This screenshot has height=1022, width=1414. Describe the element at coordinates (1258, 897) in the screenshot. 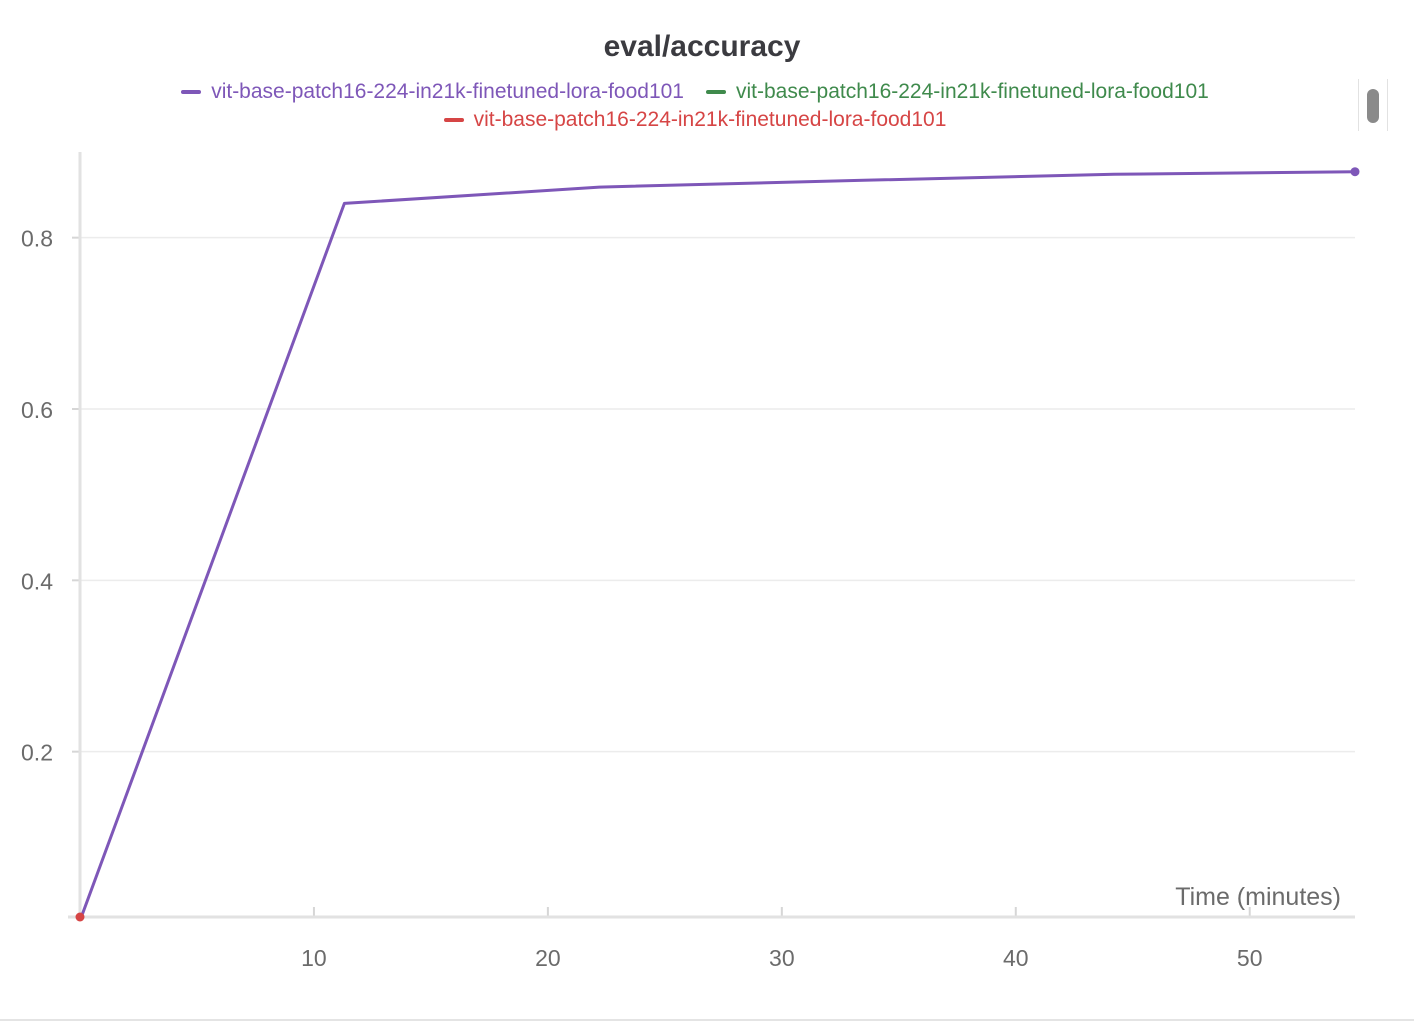

I see `x-axis-label: Time (minutes)` at that location.